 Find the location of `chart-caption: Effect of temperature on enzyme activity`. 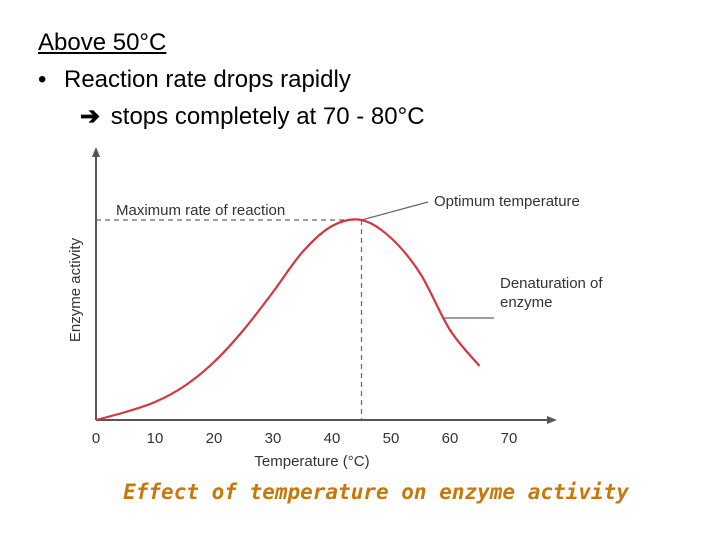

chart-caption: Effect of temperature on enzyme activity is located at coordinates (376, 492).